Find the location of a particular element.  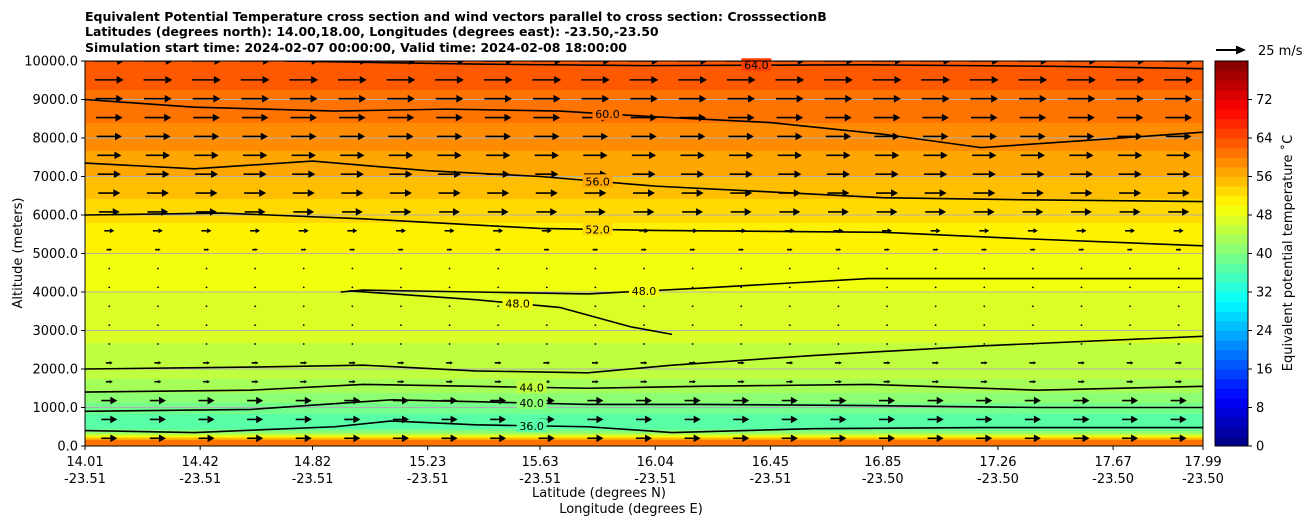

colorbar-label: Equivalent potential temperature ˚C is located at coordinates (1288, 253).